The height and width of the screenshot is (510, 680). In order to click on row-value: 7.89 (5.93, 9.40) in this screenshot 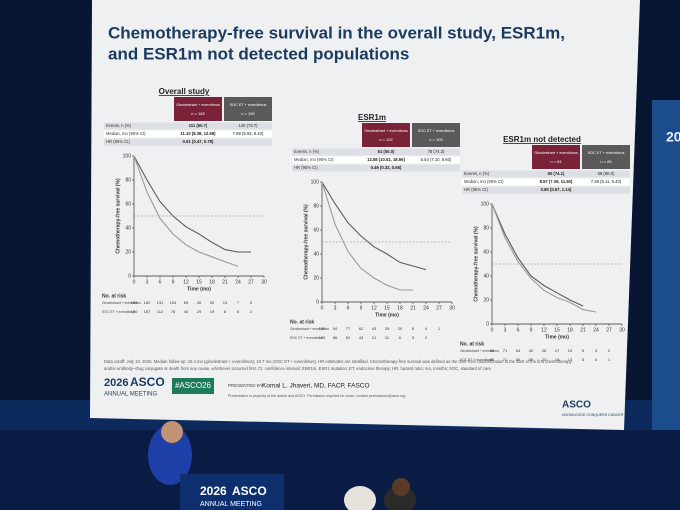, I will do `click(248, 133)`.